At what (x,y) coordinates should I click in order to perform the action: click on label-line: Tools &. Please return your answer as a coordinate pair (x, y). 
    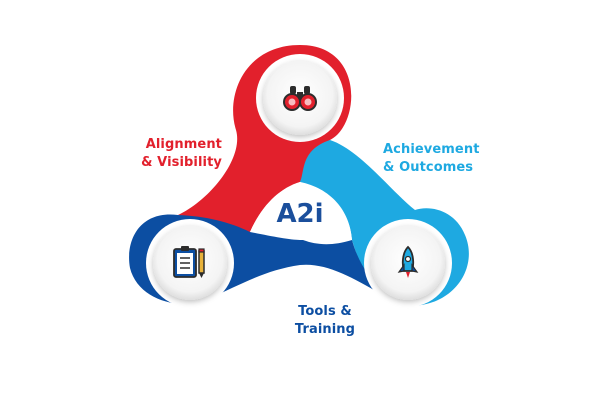
    Looking at the image, I should click on (325, 311).